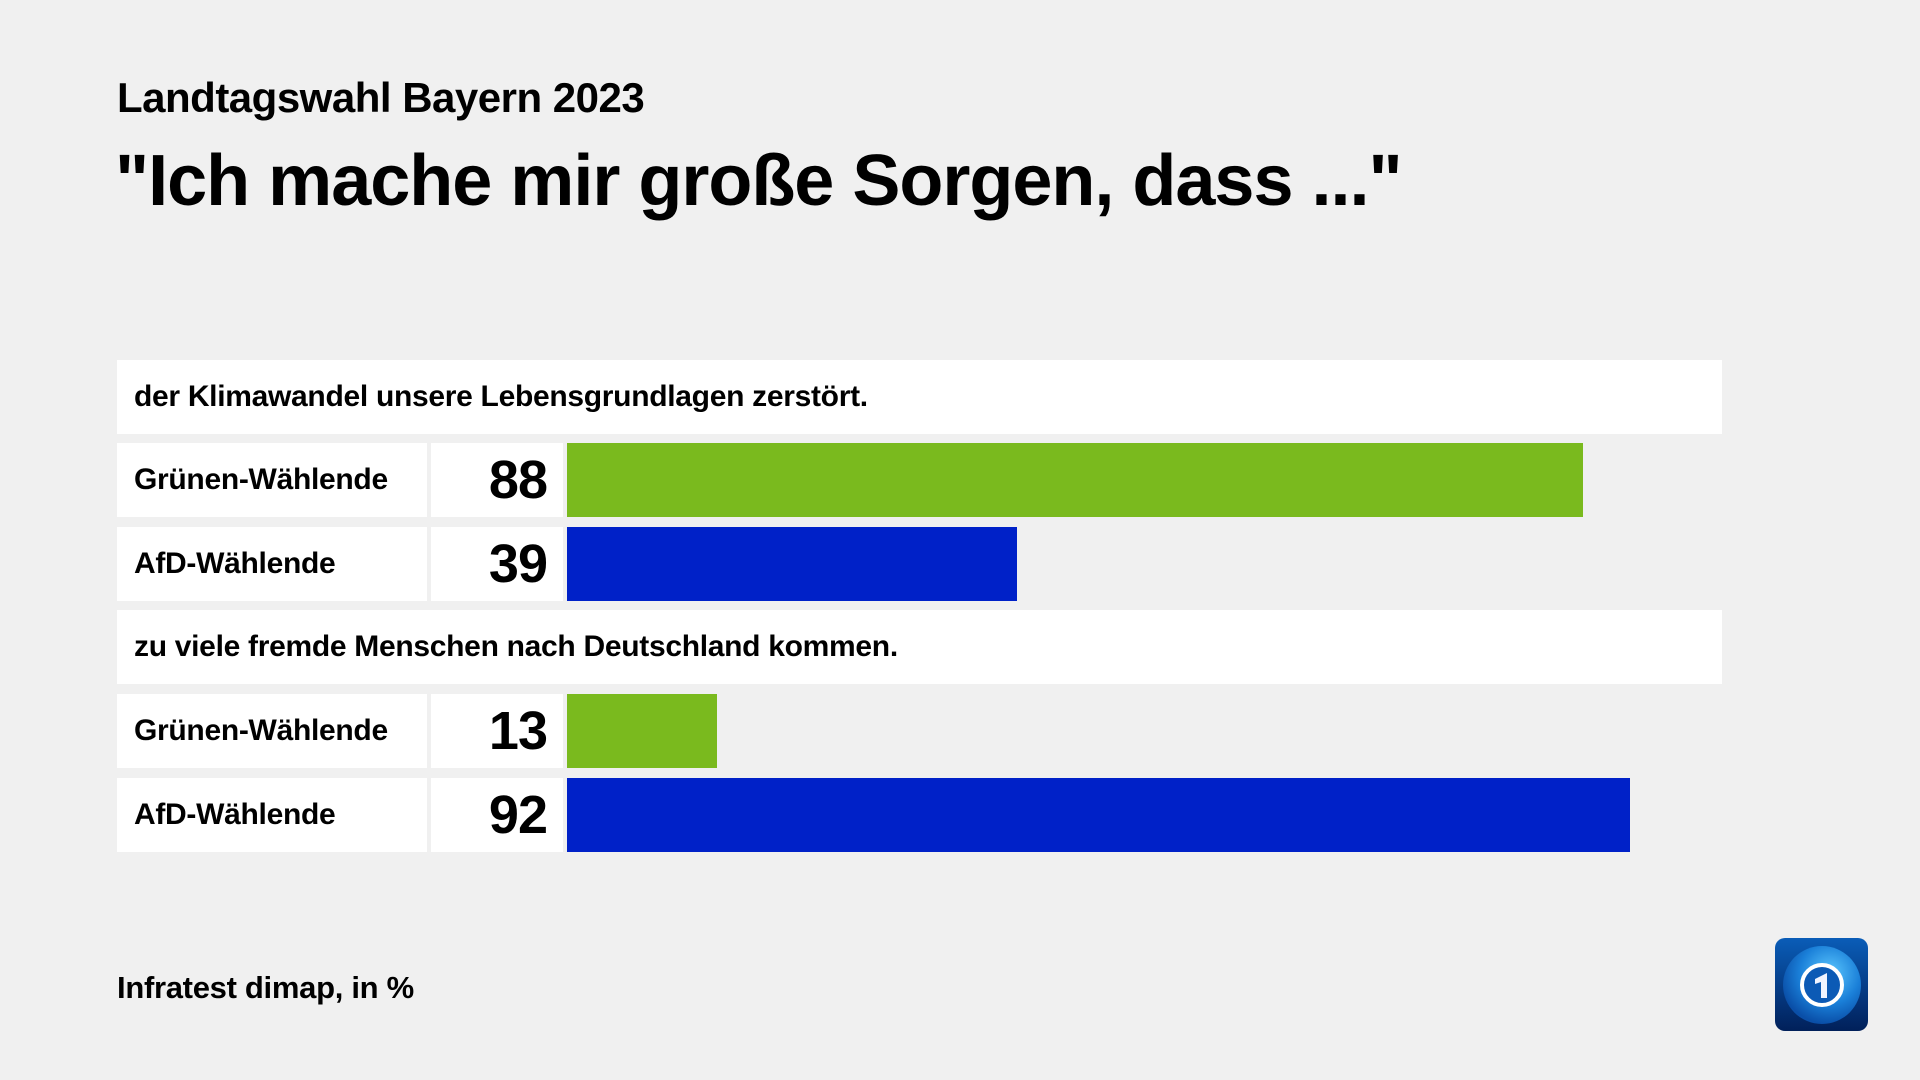  I want to click on chart-subtitle: Landtagswahl Bayern 2023, so click(381, 97).